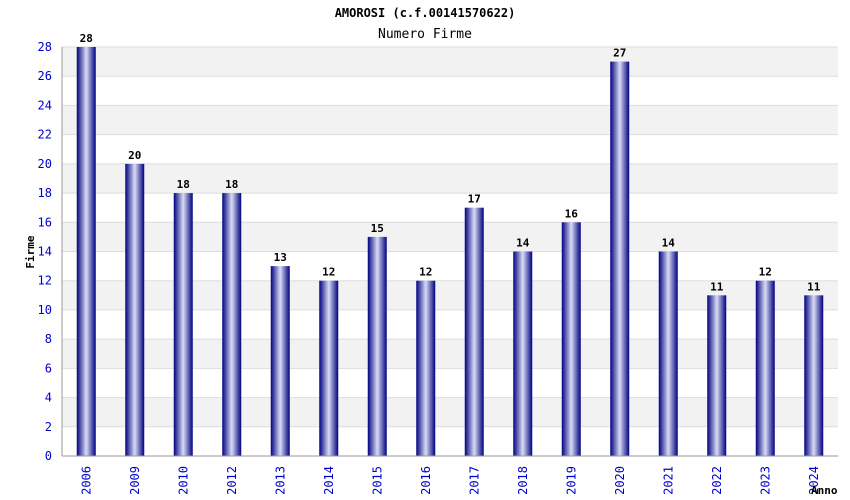  Describe the element at coordinates (824, 490) in the screenshot. I see `x-axis-label: Anno` at that location.